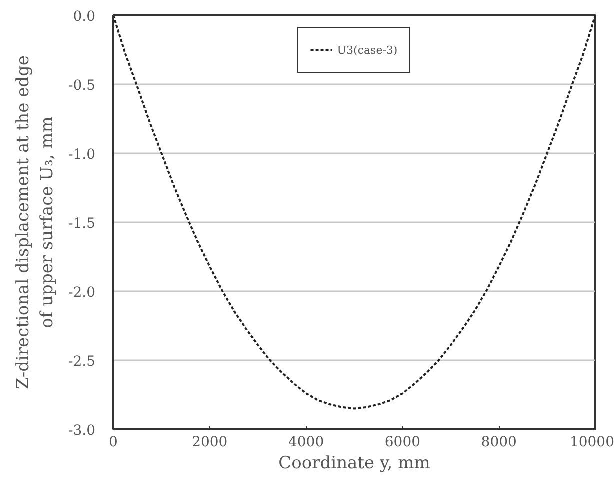 This screenshot has width=614, height=480. I want to click on y-tick-label: -1.5, so click(82, 224).